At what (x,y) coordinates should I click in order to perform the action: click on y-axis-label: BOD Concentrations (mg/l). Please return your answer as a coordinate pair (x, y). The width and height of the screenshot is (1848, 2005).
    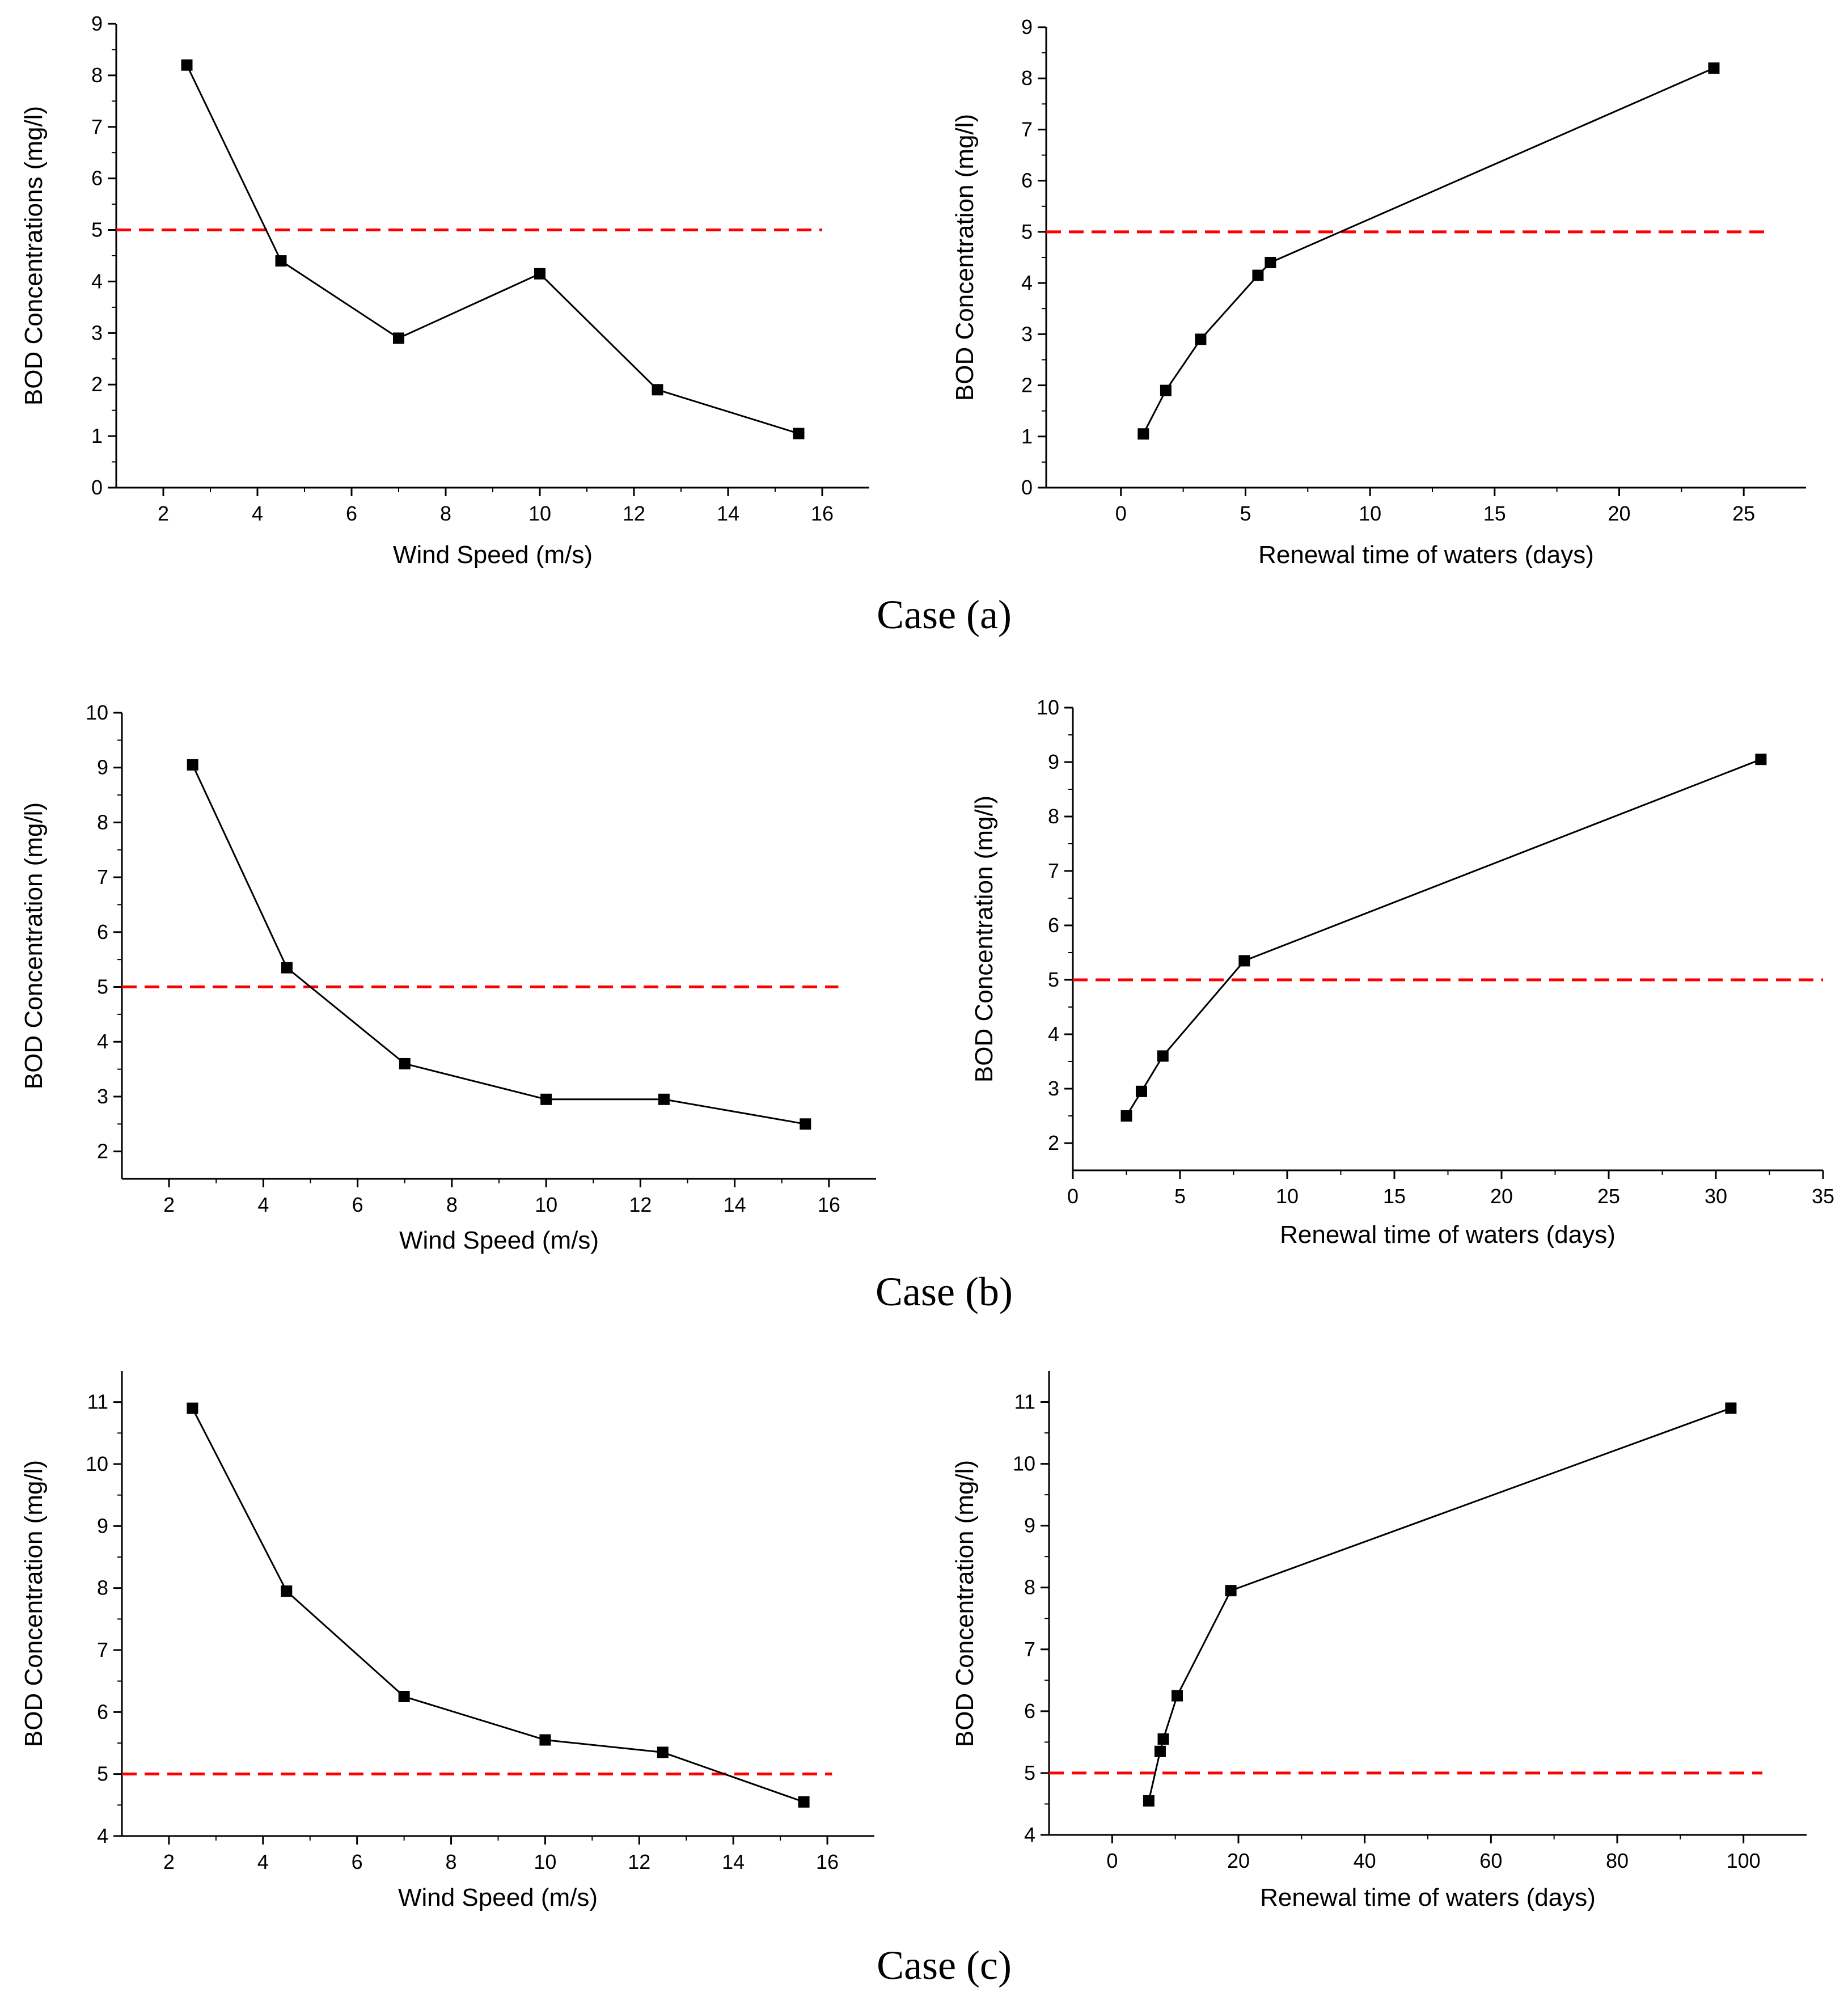
    Looking at the image, I should click on (34, 255).